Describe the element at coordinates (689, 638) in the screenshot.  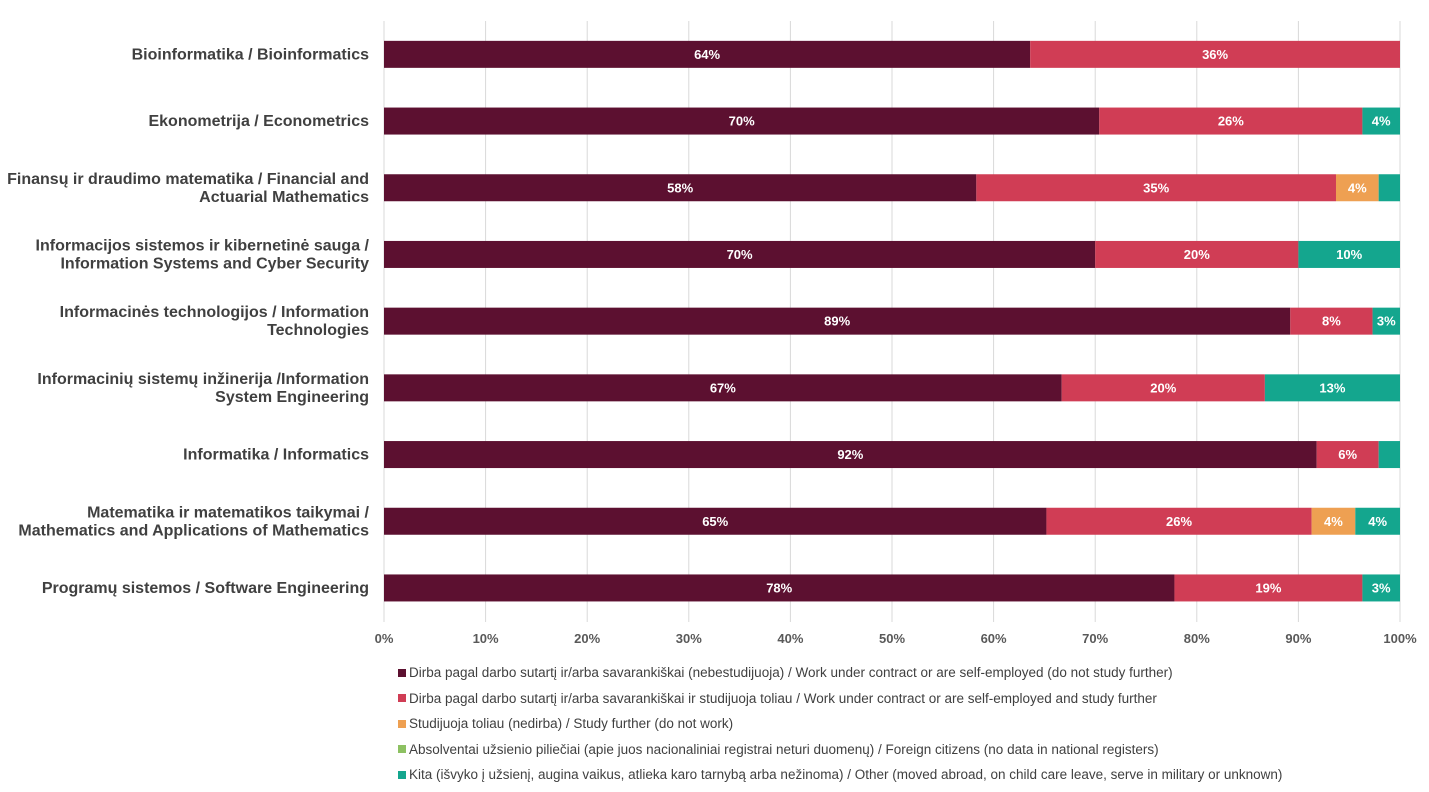
I see `x-tick-label: 30%` at that location.